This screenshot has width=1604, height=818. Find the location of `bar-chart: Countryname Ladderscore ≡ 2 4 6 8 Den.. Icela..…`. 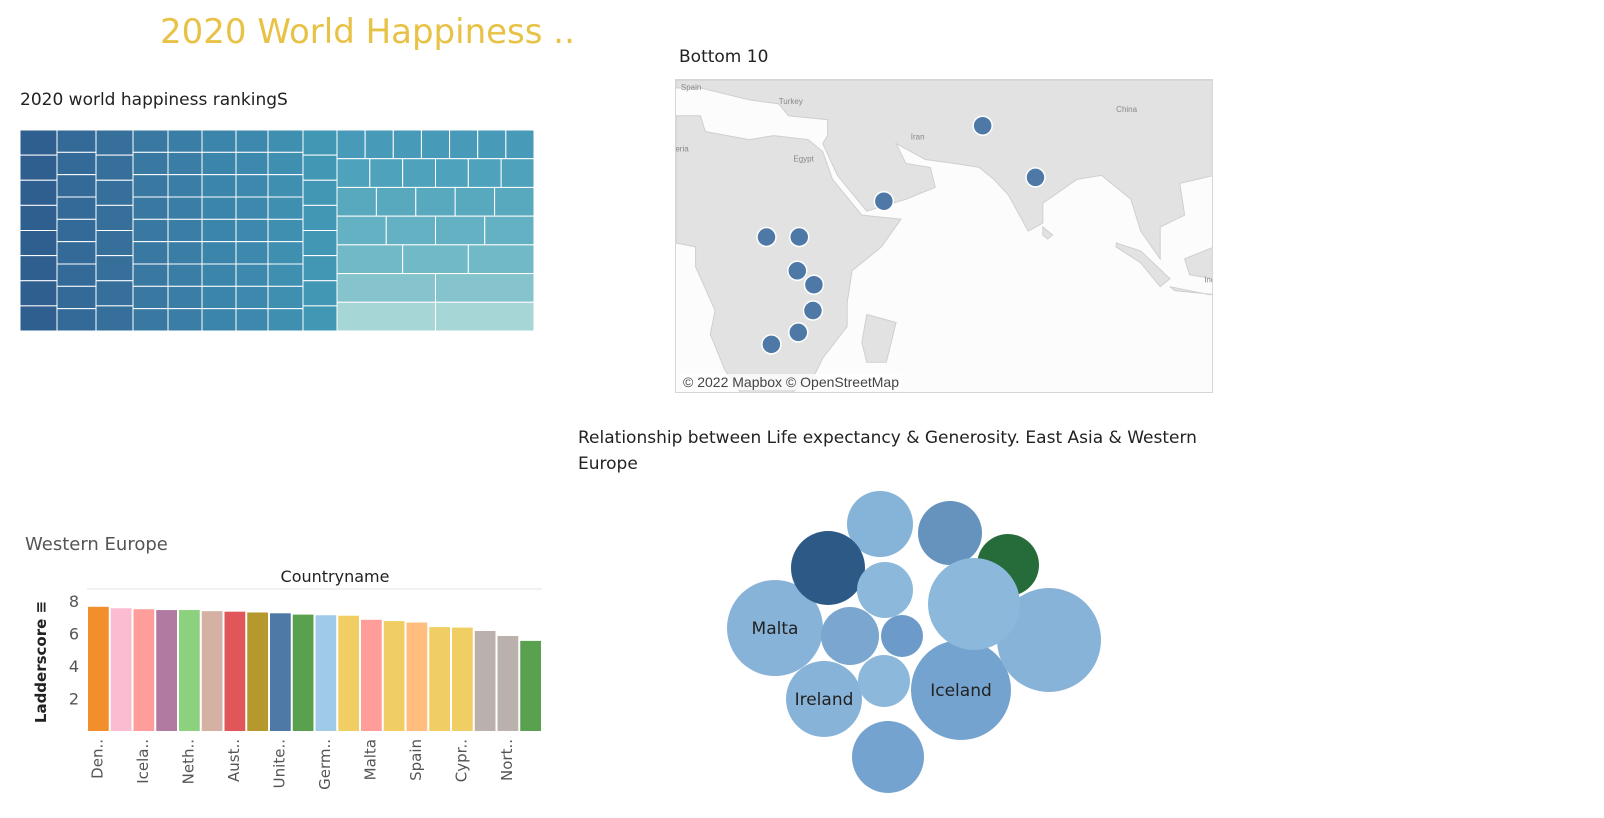

bar-chart: Countryname Ladderscore ≡ 2 4 6 8 Den.. Icela..… is located at coordinates (285, 680).